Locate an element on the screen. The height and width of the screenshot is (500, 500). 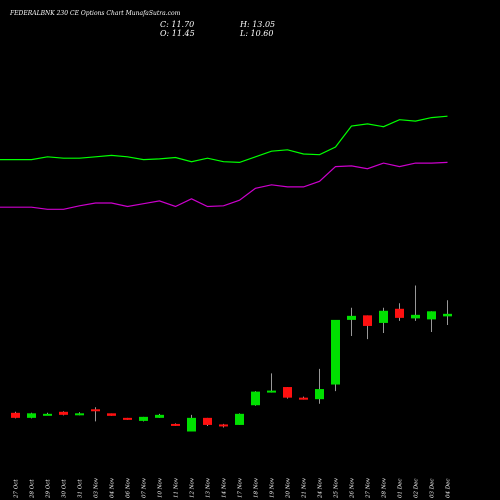
x-tick-label: 04 Nov is located at coordinates (113, 487).